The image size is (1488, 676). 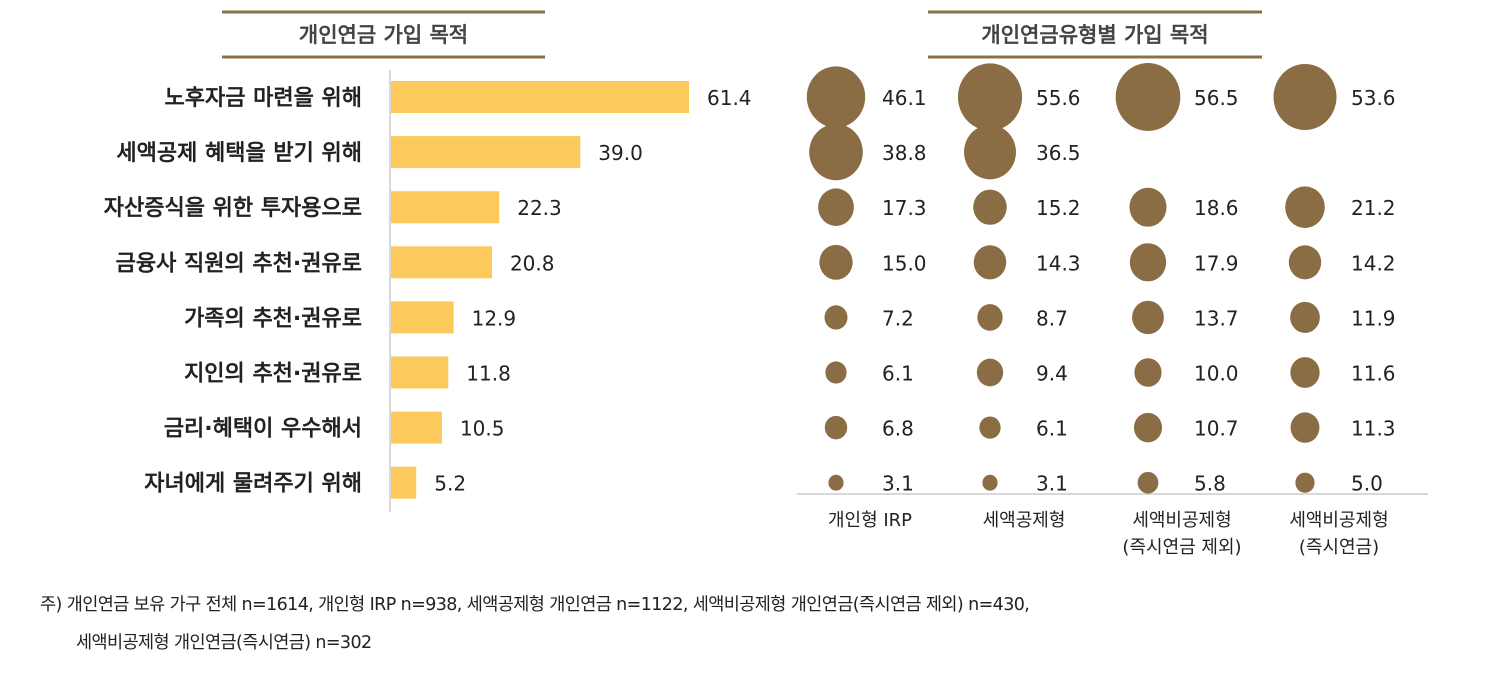 What do you see at coordinates (1216, 263) in the screenshot?
I see `bubble-value-label: 17.9` at bounding box center [1216, 263].